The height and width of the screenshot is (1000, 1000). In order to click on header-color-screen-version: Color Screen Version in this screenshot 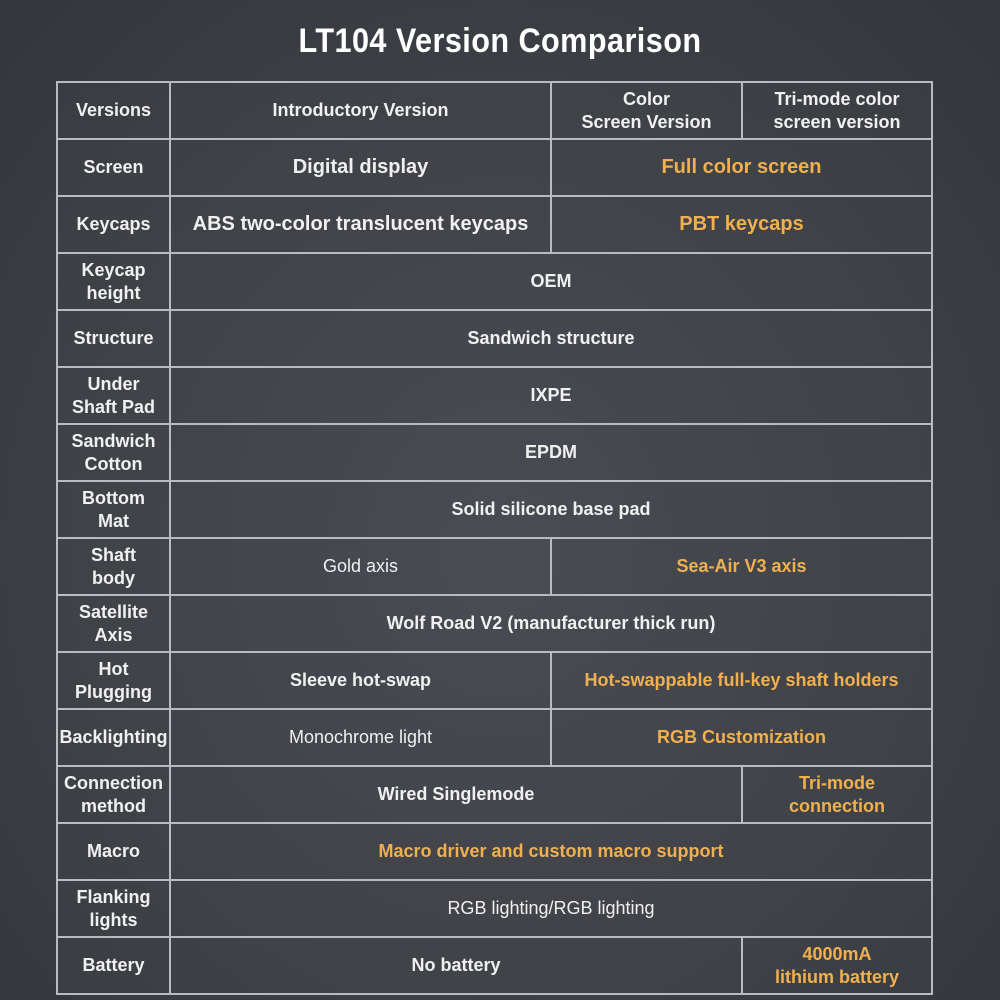, I will do `click(646, 110)`.